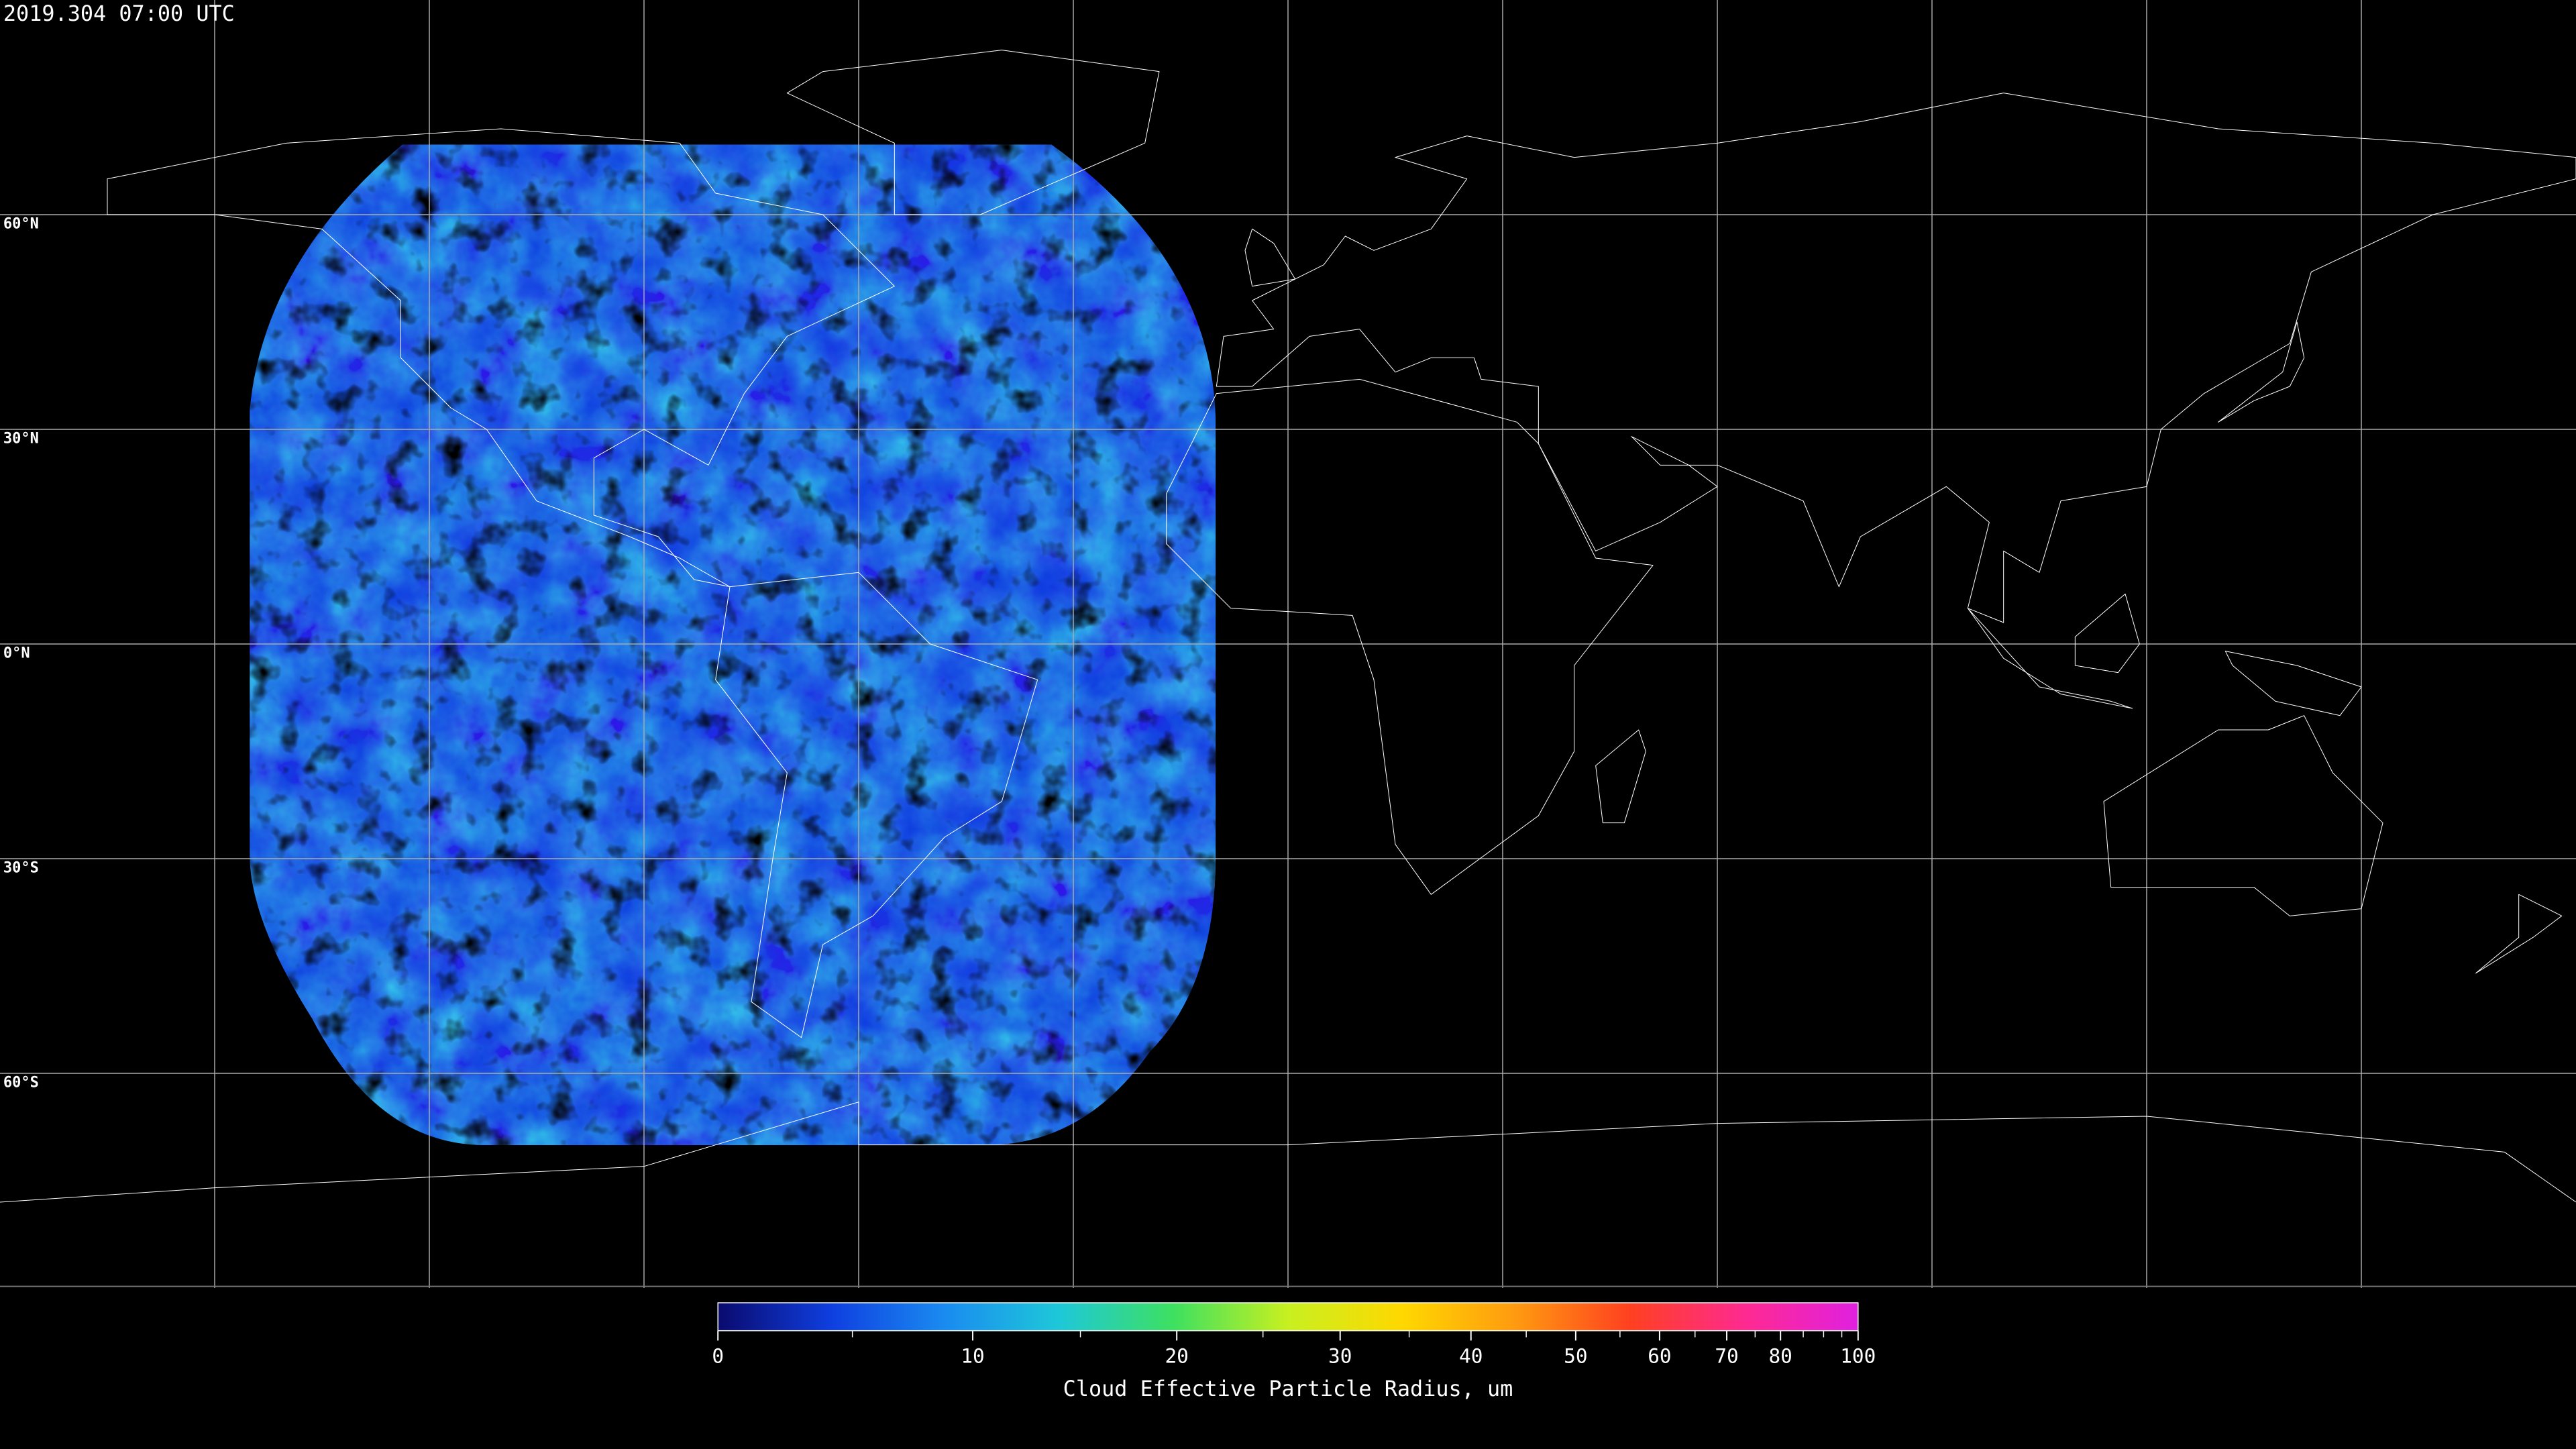 The height and width of the screenshot is (1449, 2576). Describe the element at coordinates (21, 1083) in the screenshot. I see `latitude-label: 60°S` at that location.